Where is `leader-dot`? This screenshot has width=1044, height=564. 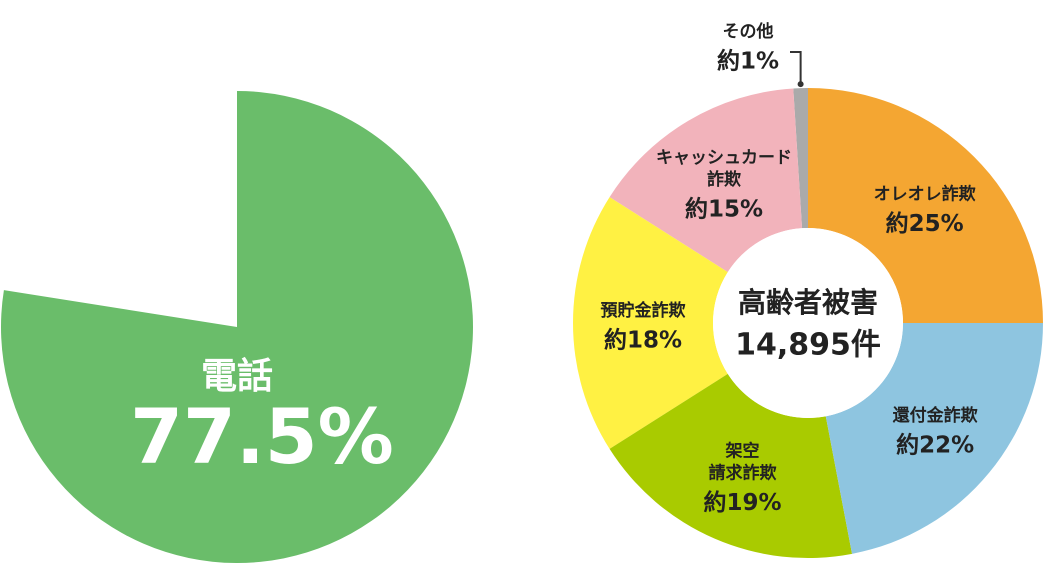 leader-dot is located at coordinates (800, 84).